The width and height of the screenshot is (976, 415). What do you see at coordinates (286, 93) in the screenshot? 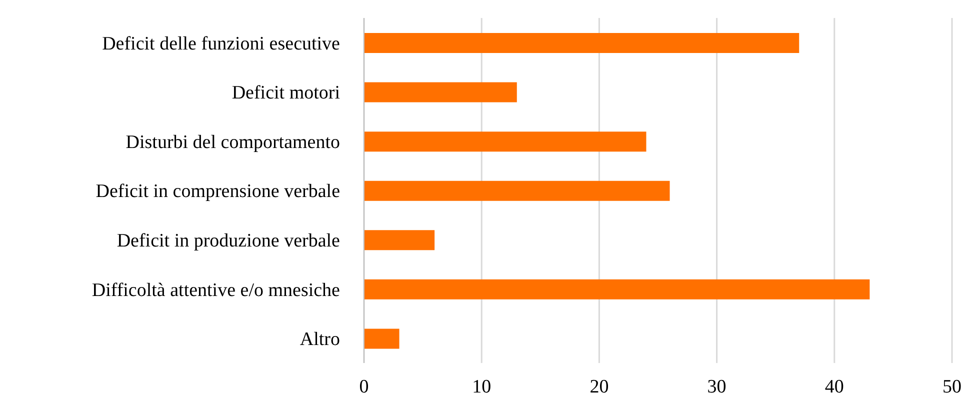
I see `y-tick-label: Deficit motori` at bounding box center [286, 93].